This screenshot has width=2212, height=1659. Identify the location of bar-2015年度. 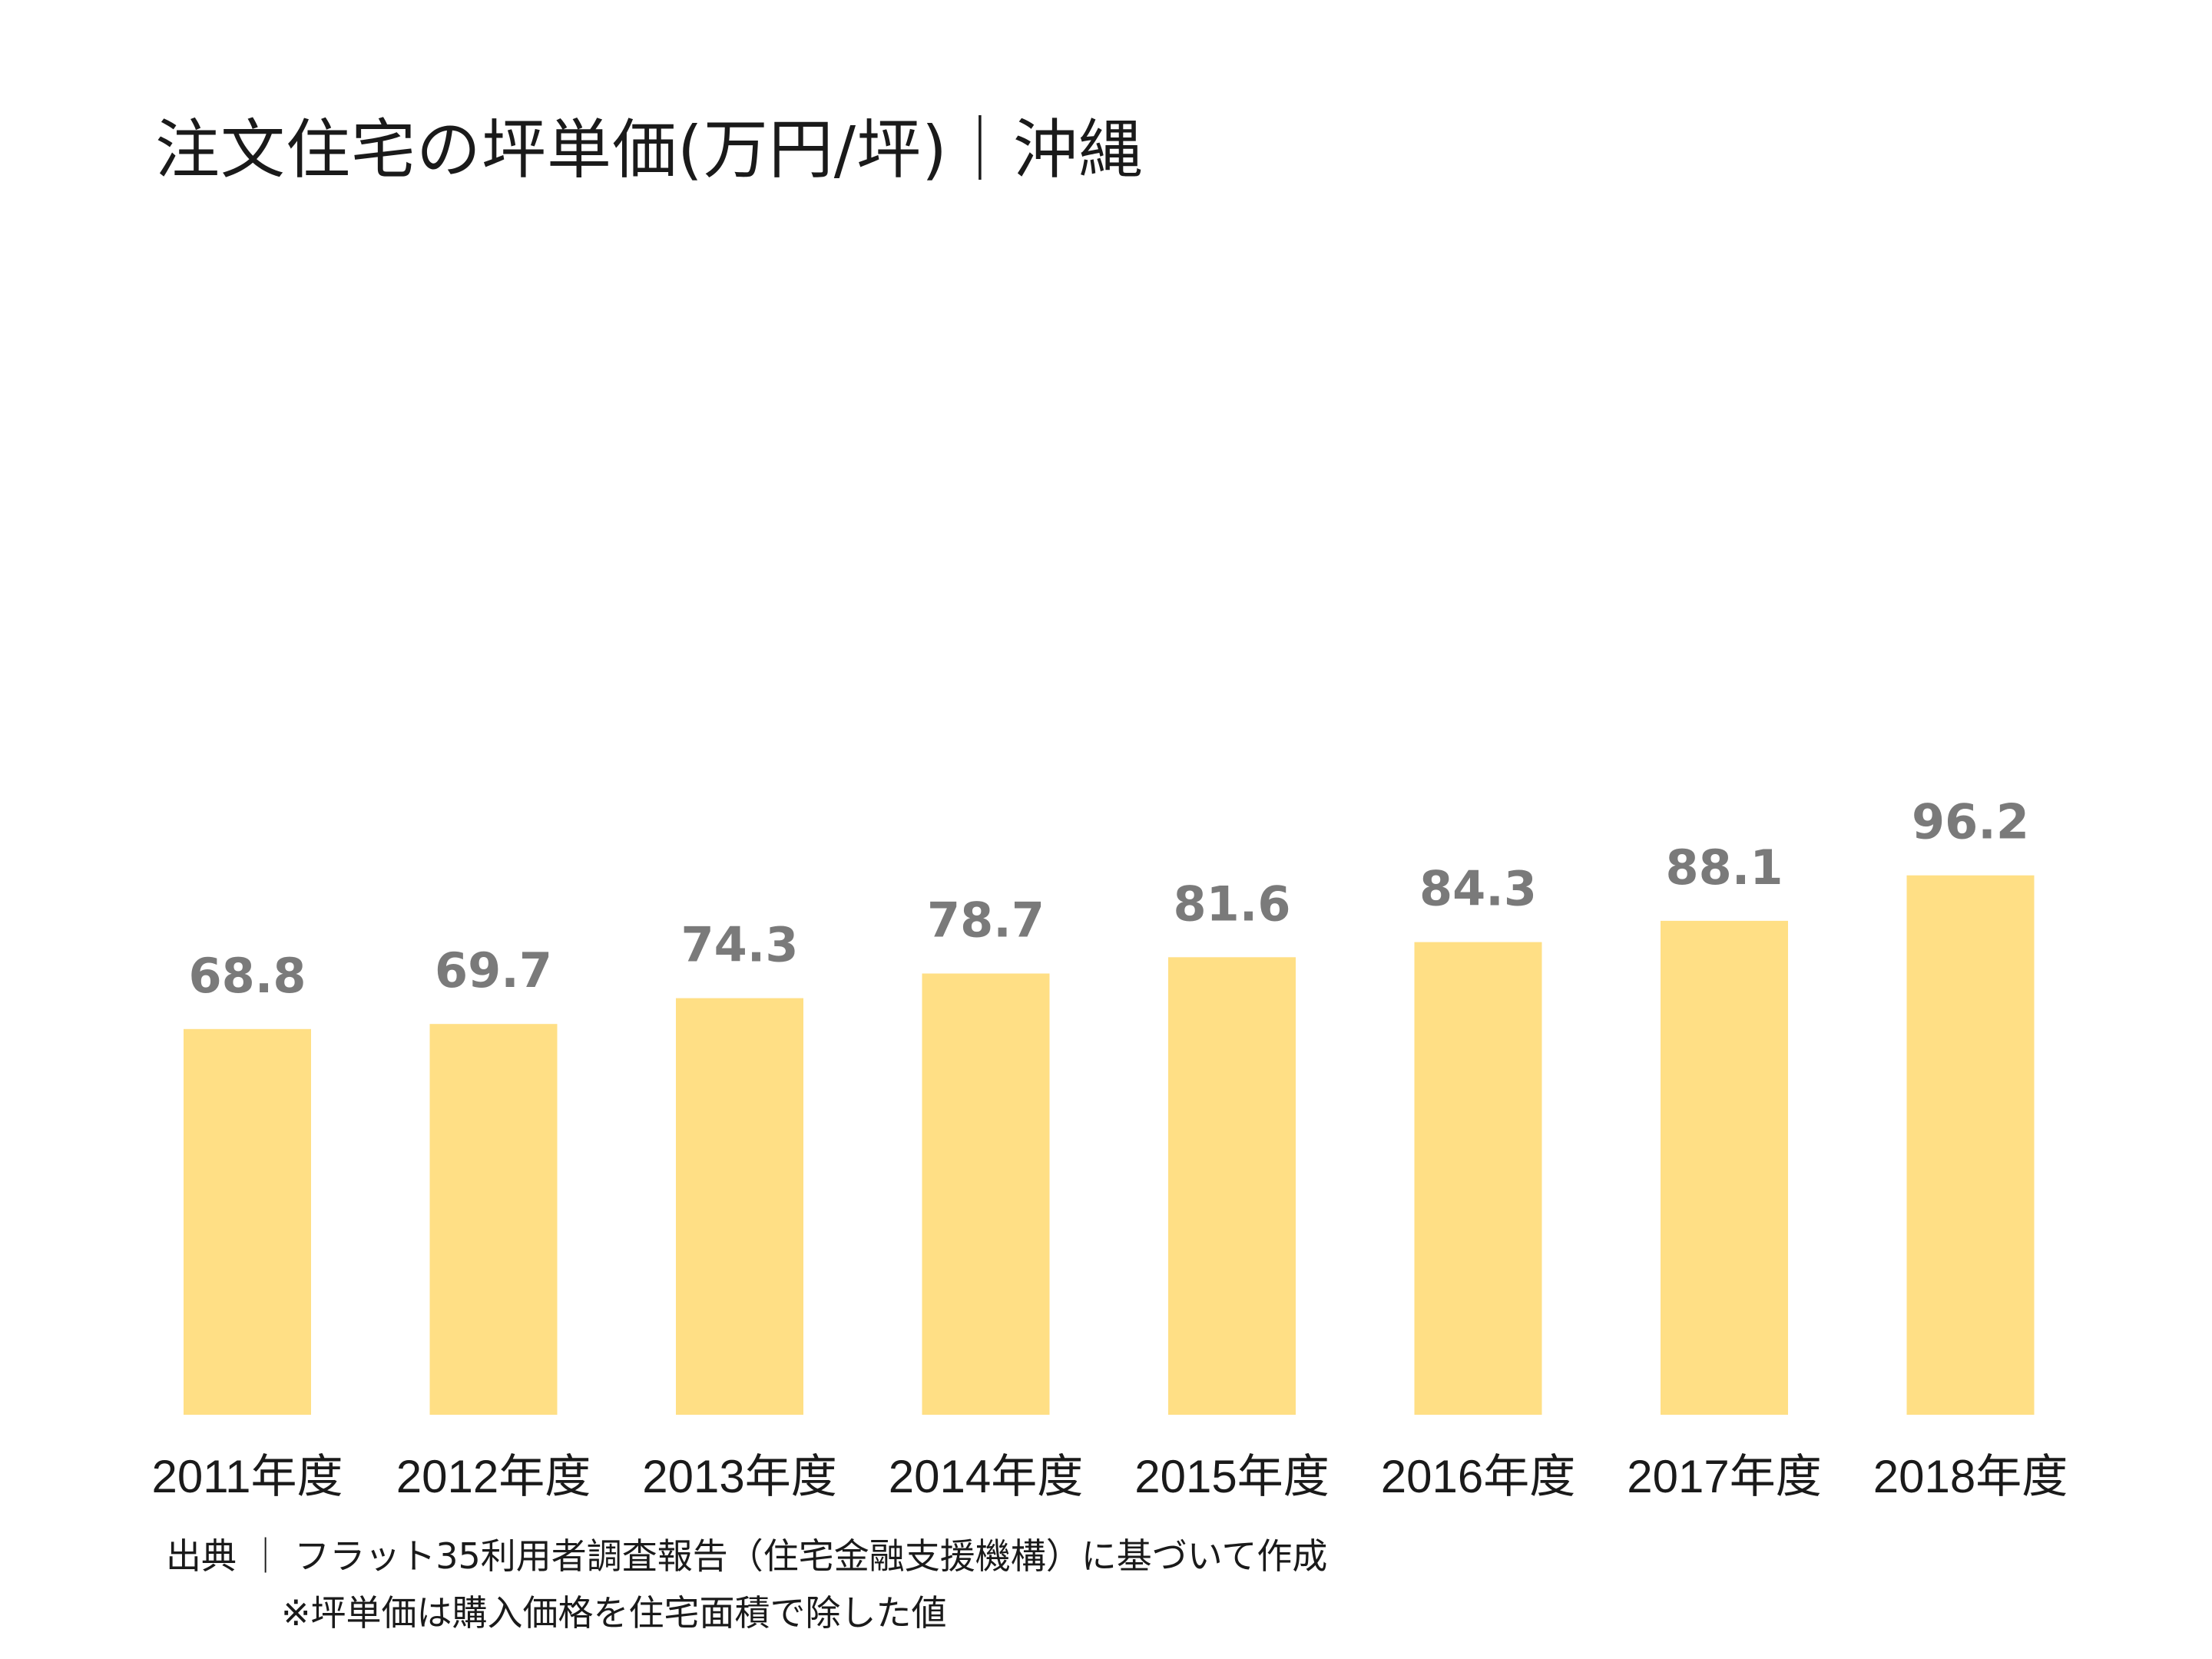
(1232, 1186).